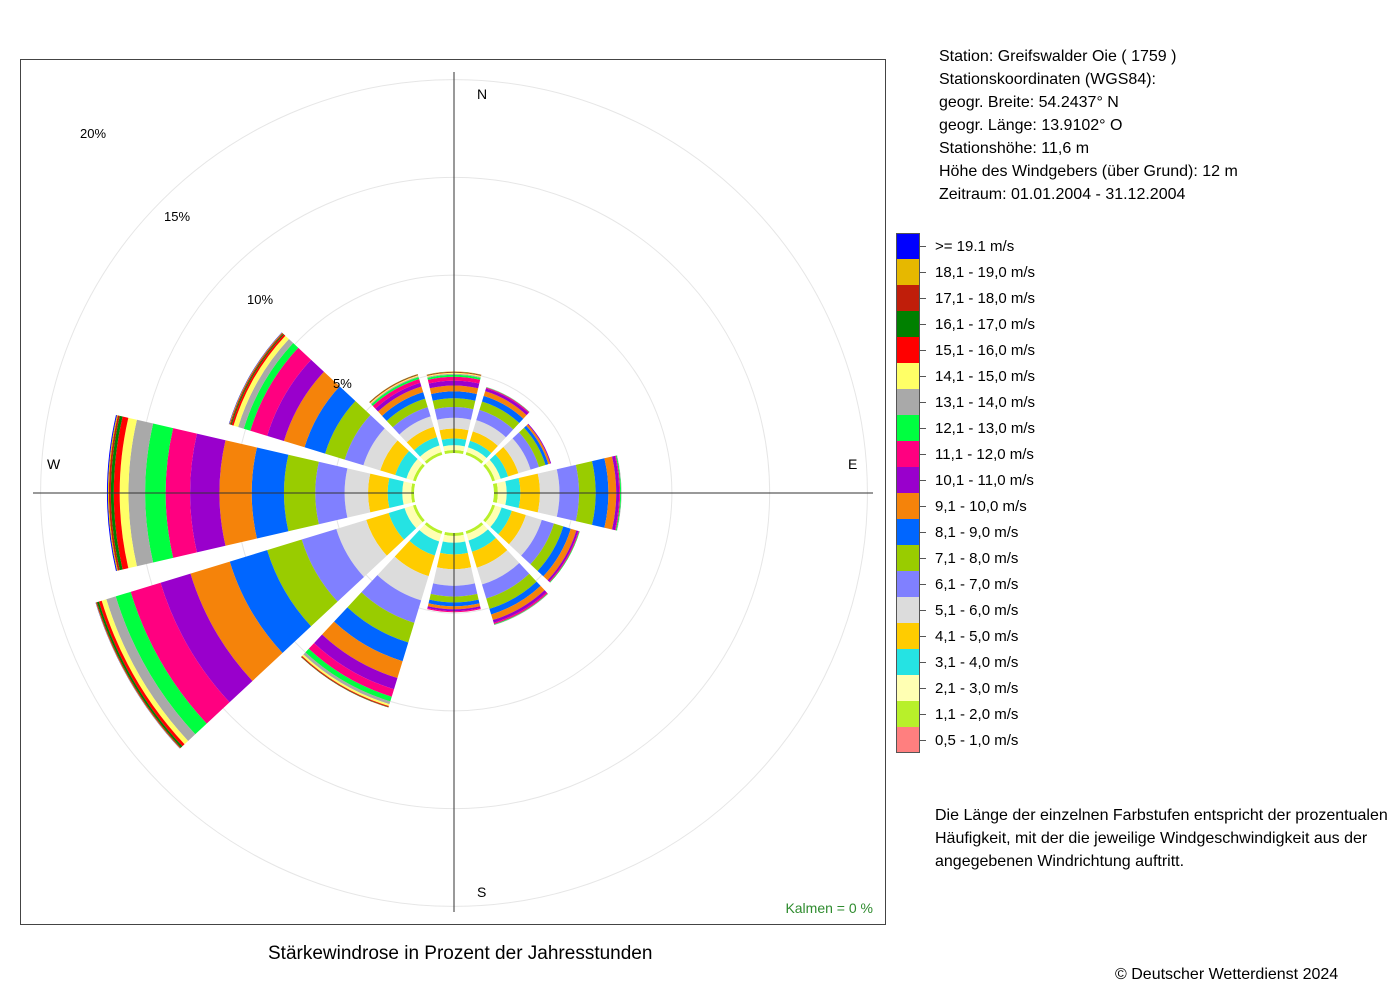 This screenshot has width=1400, height=1000. I want to click on legend-item: 15,1 - 16,0 m/s, so click(996, 350).